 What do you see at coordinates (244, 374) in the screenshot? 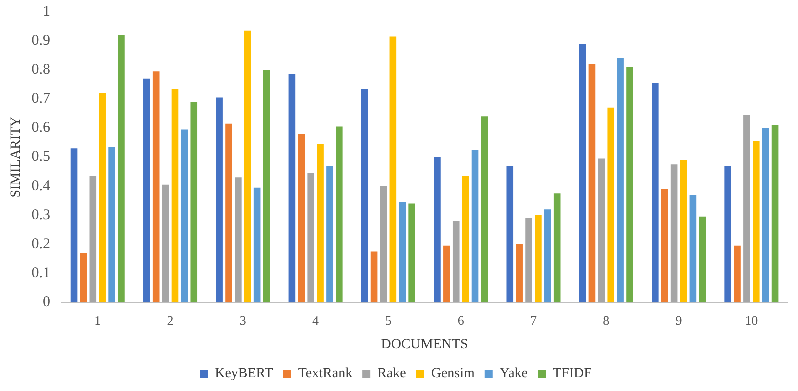
I see `legend-label: KeyBERT` at bounding box center [244, 374].